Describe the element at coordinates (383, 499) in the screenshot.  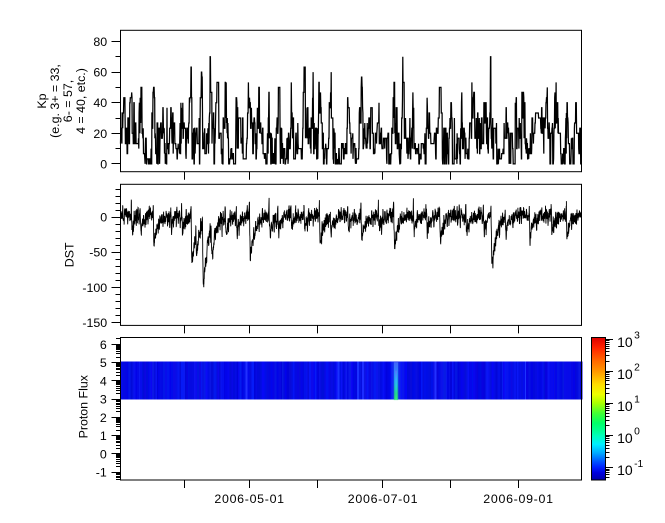
I see `svg-text: 2006-07-01` at that location.